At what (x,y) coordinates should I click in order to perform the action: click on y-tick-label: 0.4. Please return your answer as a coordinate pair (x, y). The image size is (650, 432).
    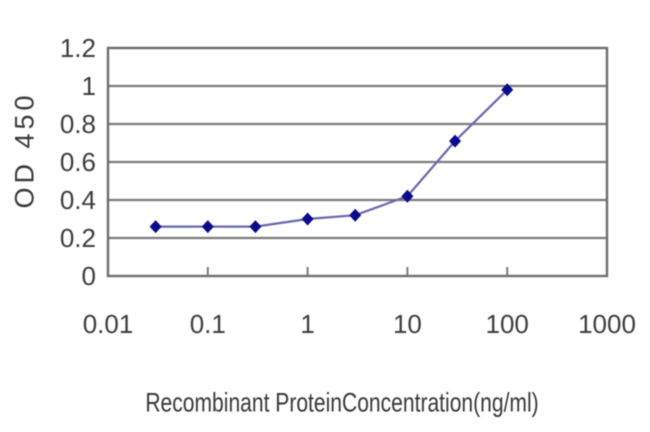
    Looking at the image, I should click on (78, 200).